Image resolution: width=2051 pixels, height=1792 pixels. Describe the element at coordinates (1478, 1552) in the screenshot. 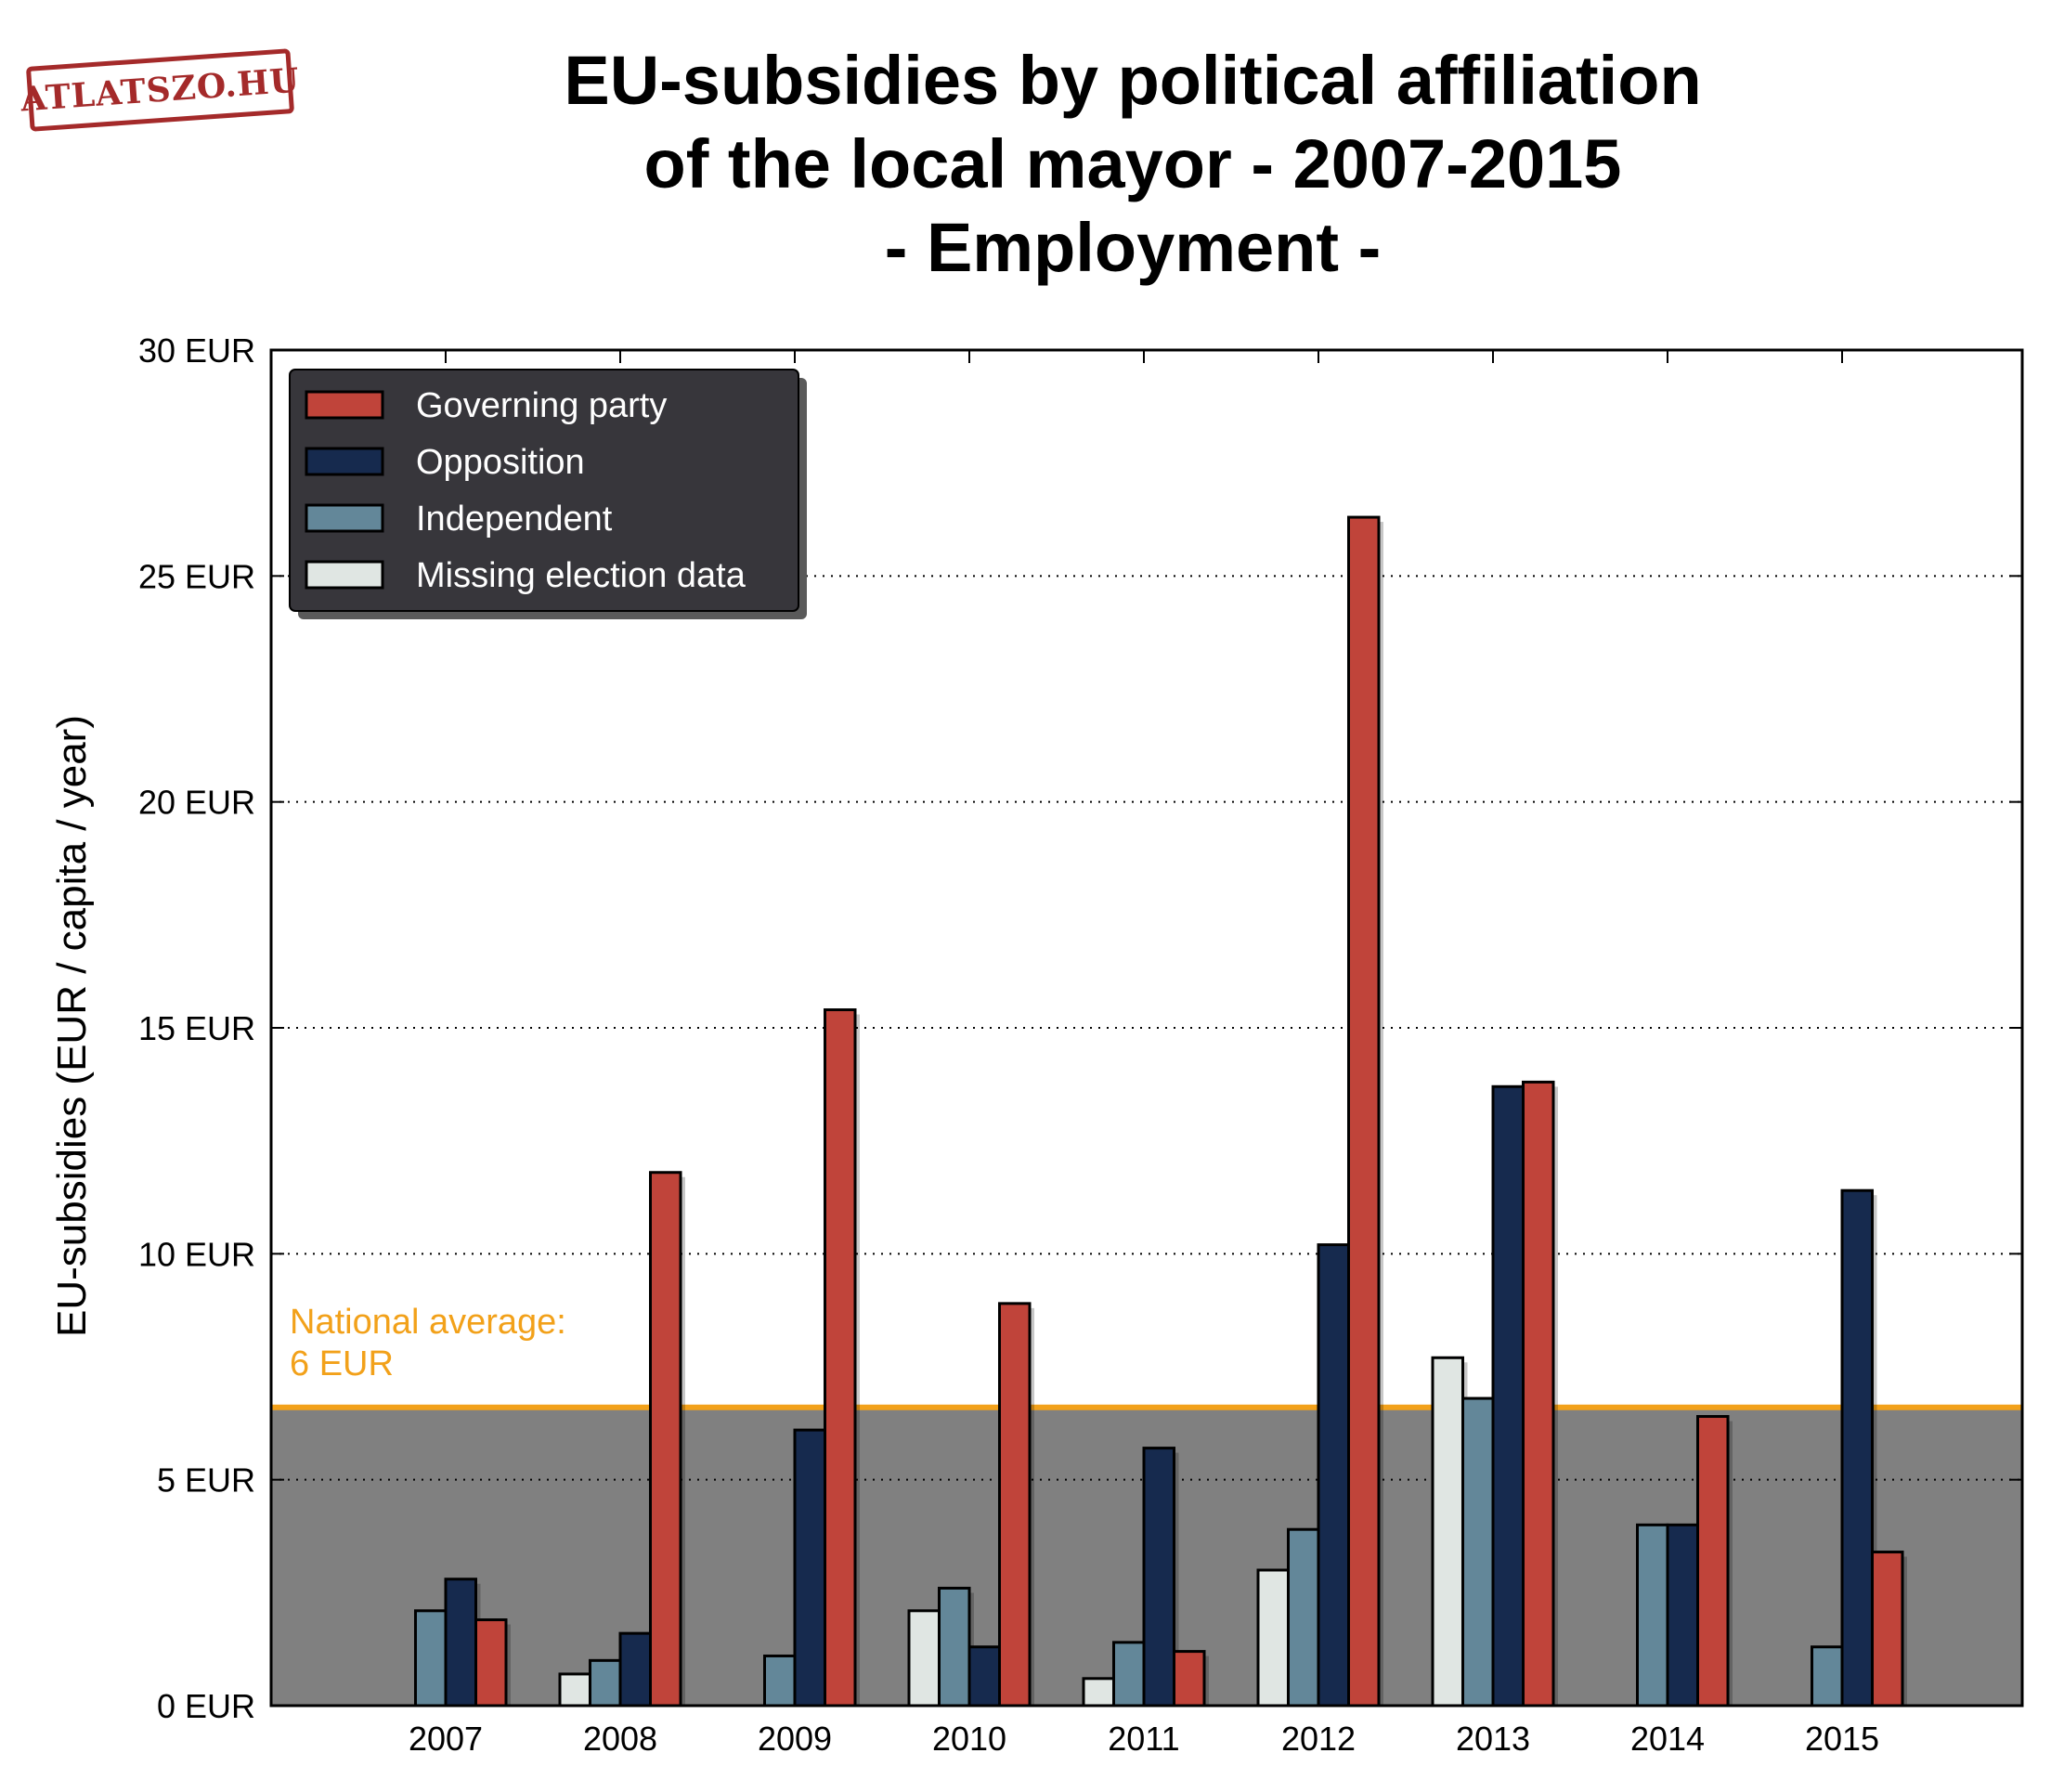

I see `bar-independent-2013` at that location.